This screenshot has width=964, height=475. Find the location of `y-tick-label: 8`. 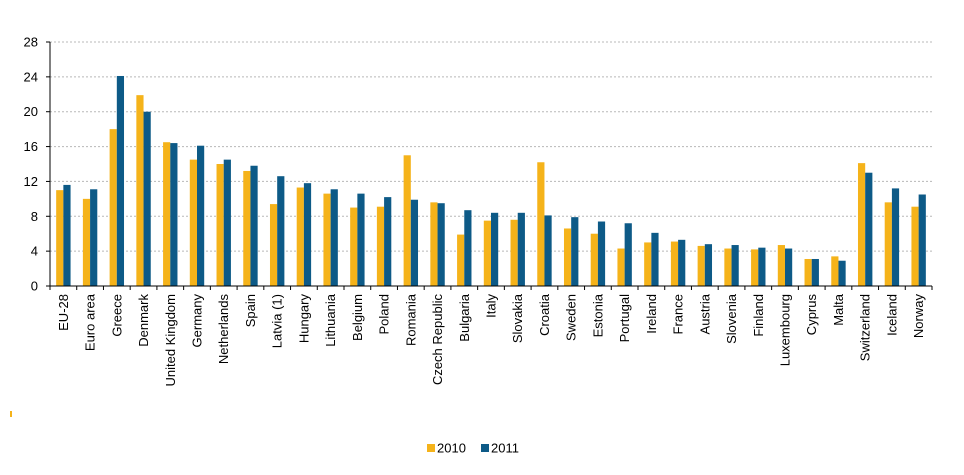

y-tick-label: 8 is located at coordinates (34, 216).